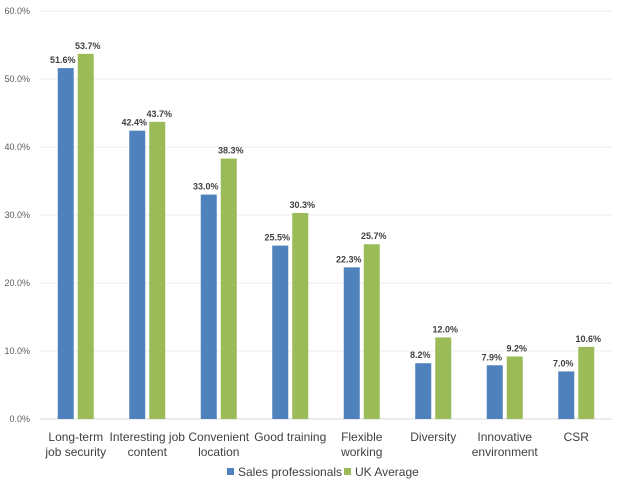  Describe the element at coordinates (206, 187) in the screenshot. I see `data-label: 33.0%` at that location.